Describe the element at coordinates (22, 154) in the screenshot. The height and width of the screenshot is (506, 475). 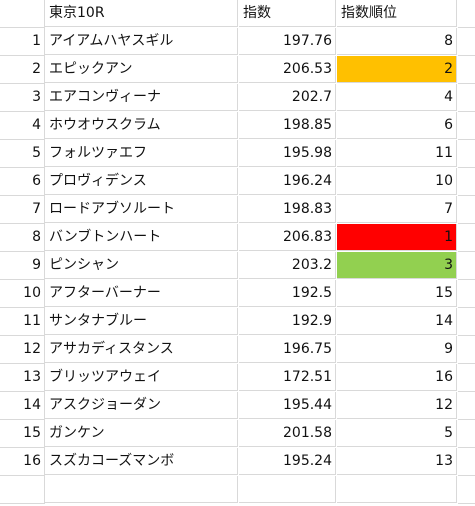
I see `row-number-cell: 5` at that location.